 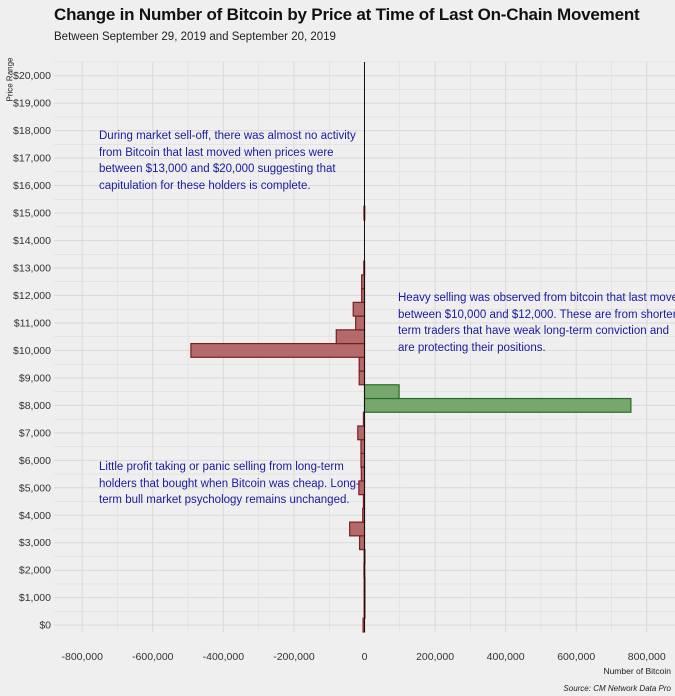 What do you see at coordinates (617, 688) in the screenshot?
I see `source-note: Source: CM Network Data Pro` at bounding box center [617, 688].